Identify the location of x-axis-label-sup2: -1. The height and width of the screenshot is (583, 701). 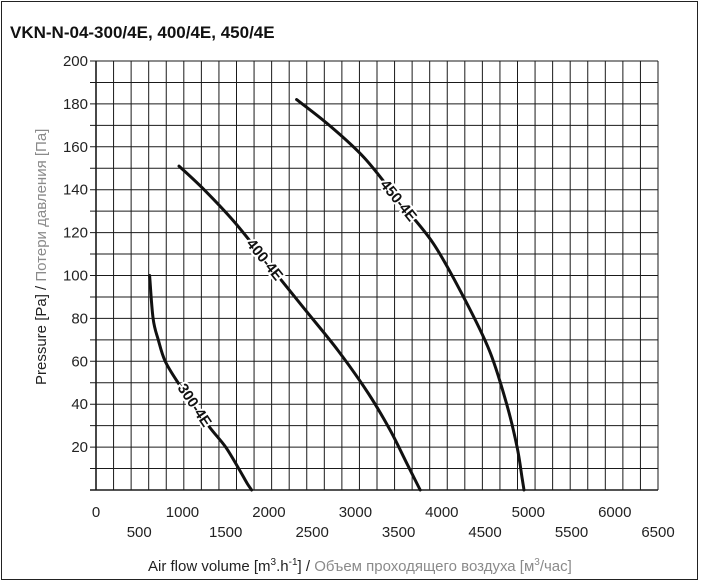
(293, 562).